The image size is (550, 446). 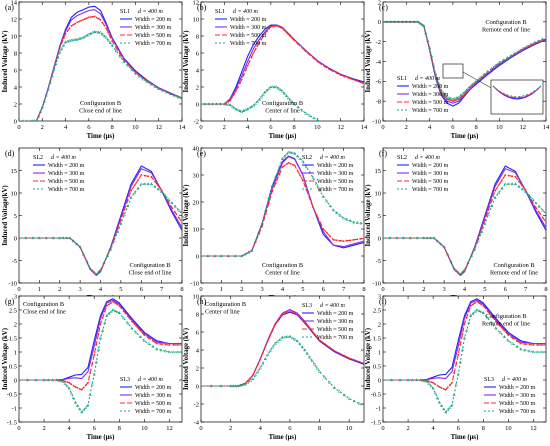 I want to click on x-tick-label: 4, so click(x=430, y=127).